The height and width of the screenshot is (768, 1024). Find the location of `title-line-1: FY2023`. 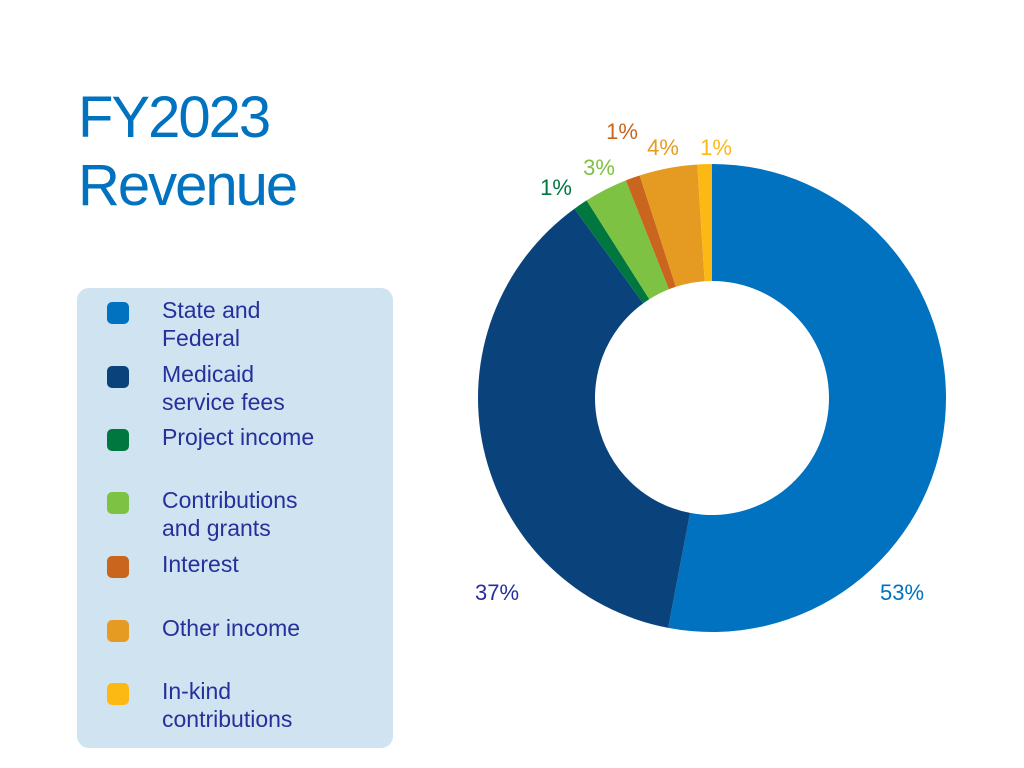

title-line-1: FY2023 is located at coordinates (174, 117).